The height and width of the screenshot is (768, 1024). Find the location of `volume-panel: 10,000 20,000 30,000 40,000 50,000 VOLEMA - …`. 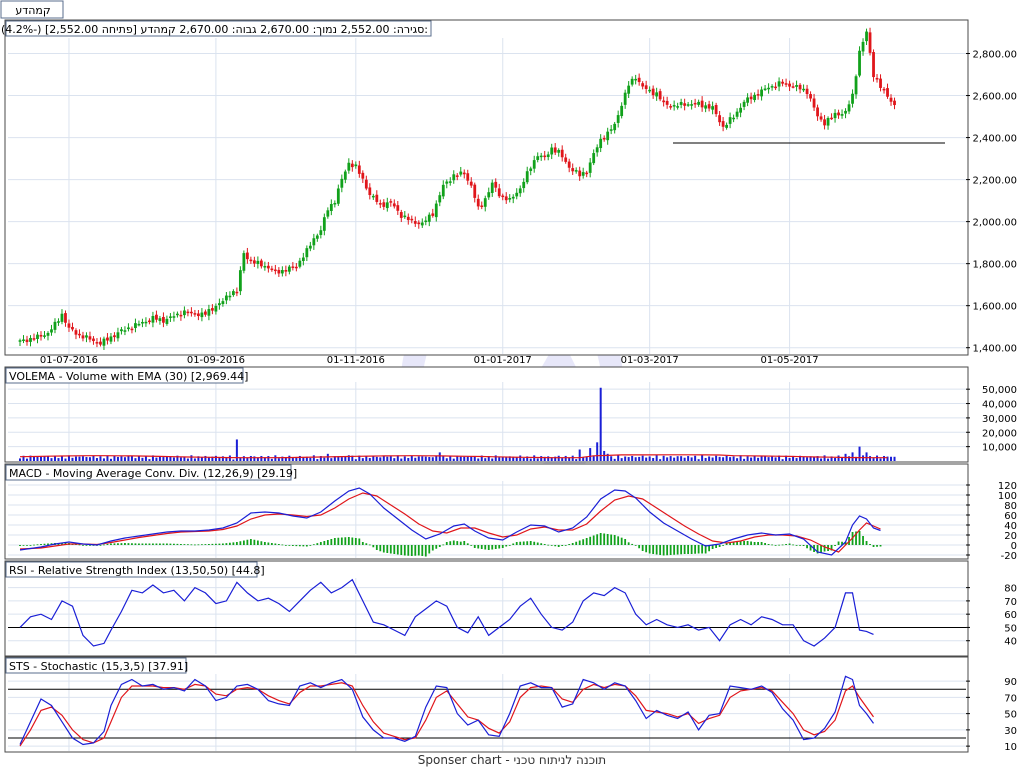

volume-panel: 10,000 20,000 30,000 40,000 50,000 VOLEMA - … is located at coordinates (510, 414).